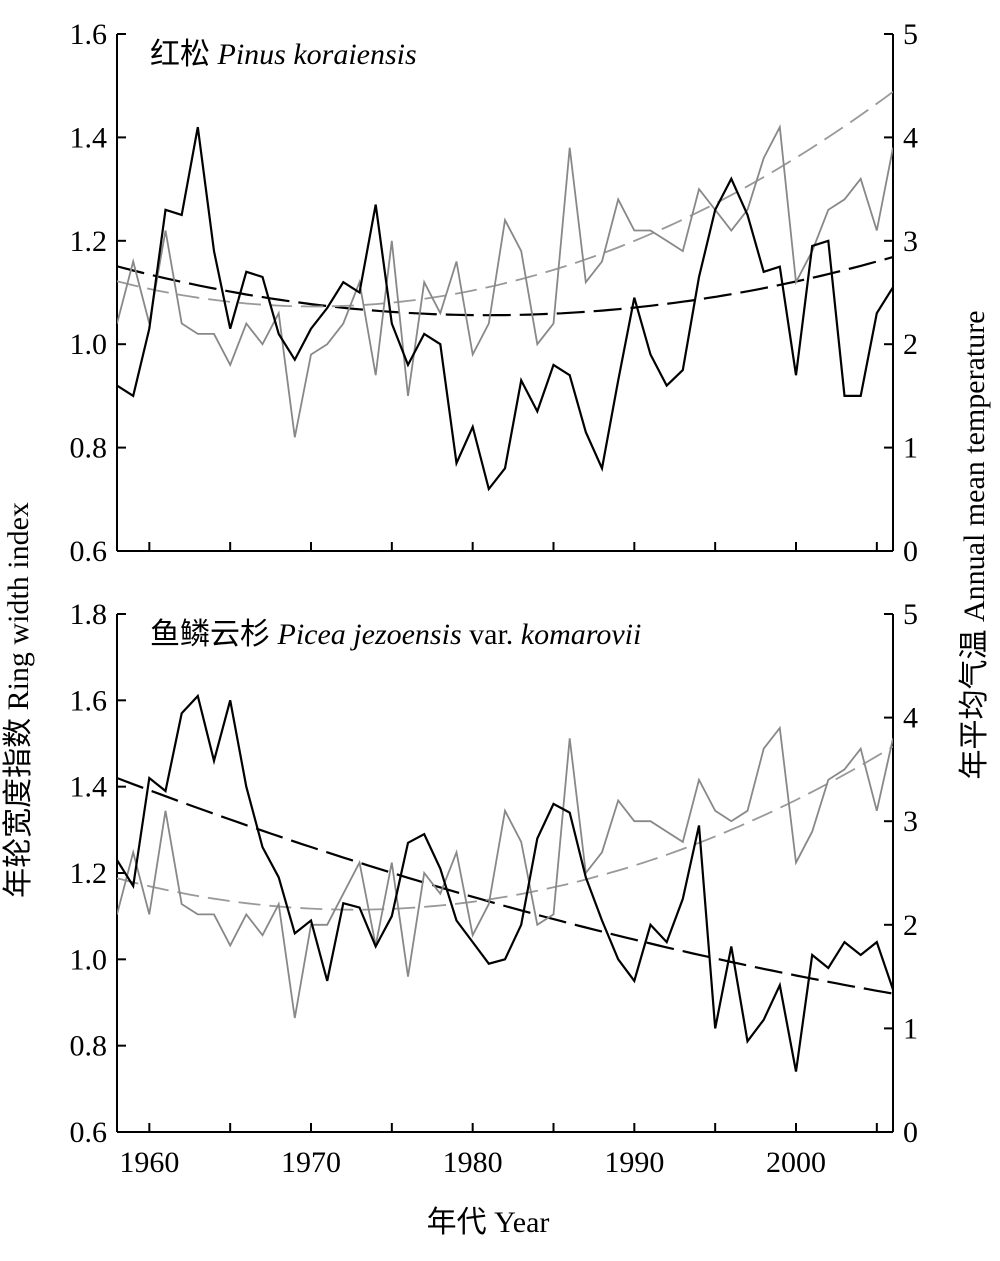  What do you see at coordinates (473, 1162) in the screenshot?
I see `x-tick-label: 1980` at bounding box center [473, 1162].